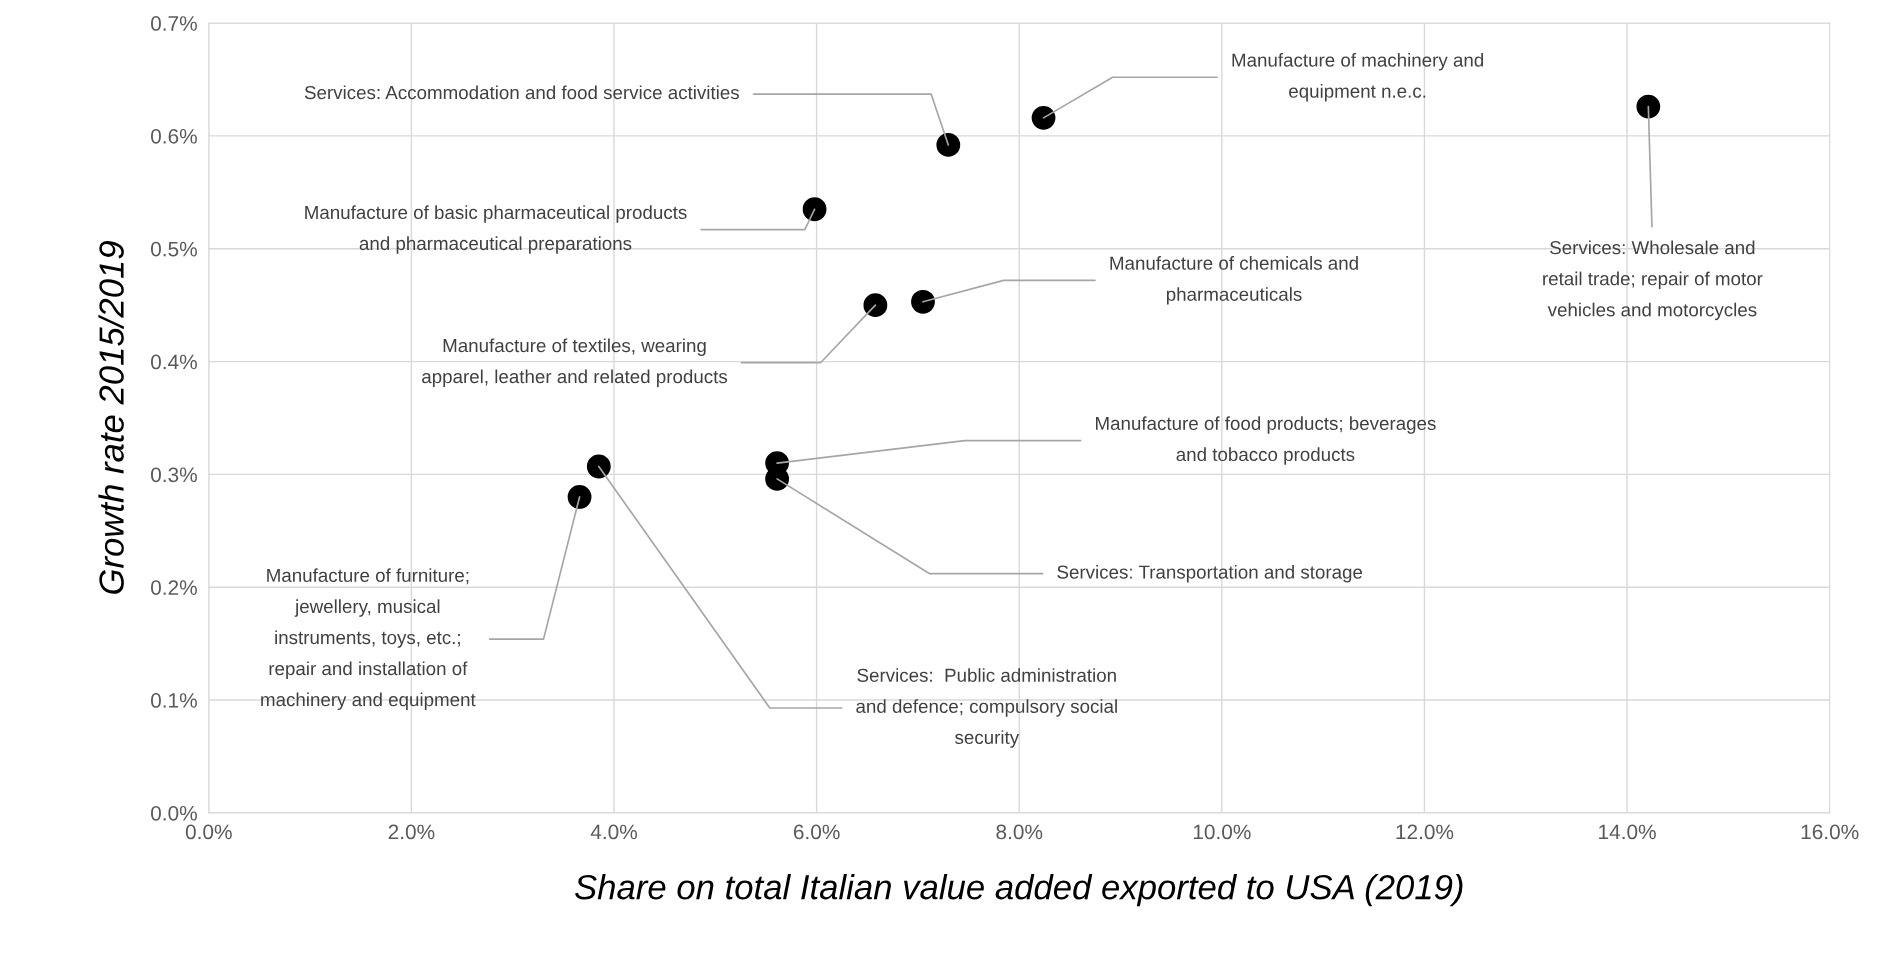 This screenshot has width=1898, height=962. I want to click on y-tick-label: 0.6%, so click(174, 136).